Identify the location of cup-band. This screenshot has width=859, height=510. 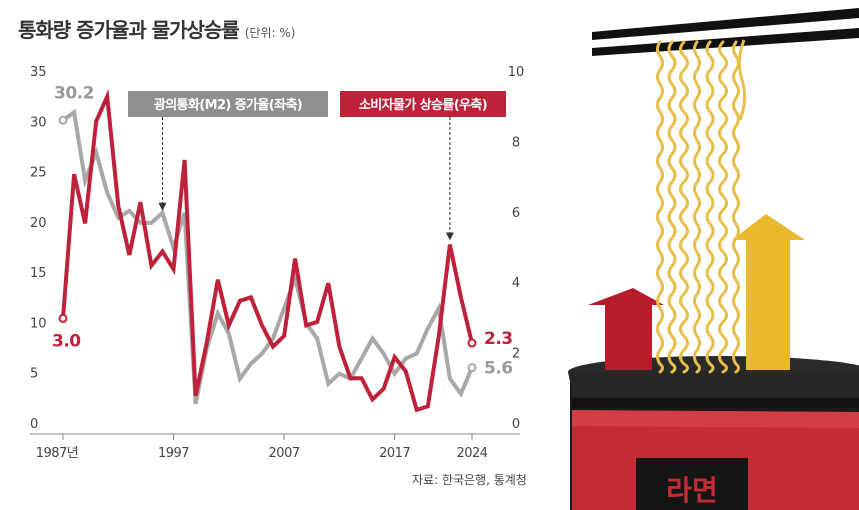
(715, 403).